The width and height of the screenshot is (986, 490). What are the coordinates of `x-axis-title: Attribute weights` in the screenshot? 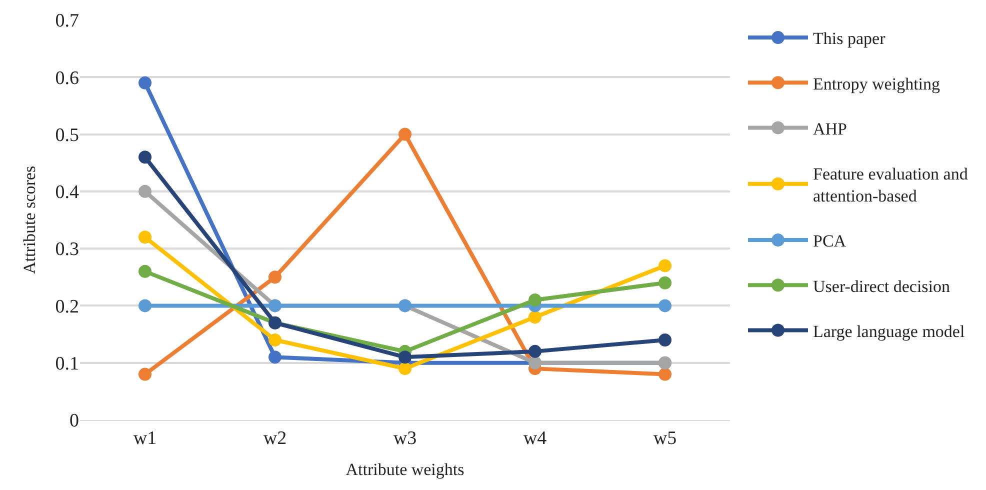 It's located at (405, 470).